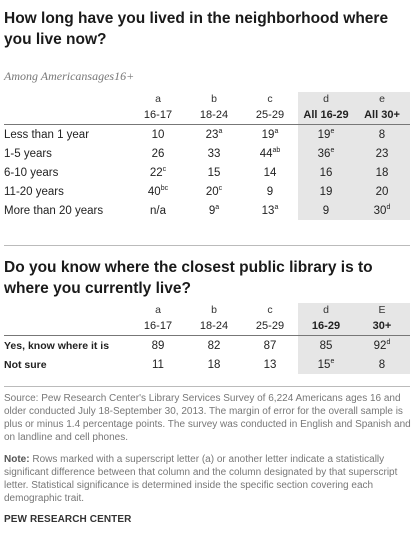 This screenshot has width=418, height=546. I want to click on cell-value: 20, so click(212, 191).